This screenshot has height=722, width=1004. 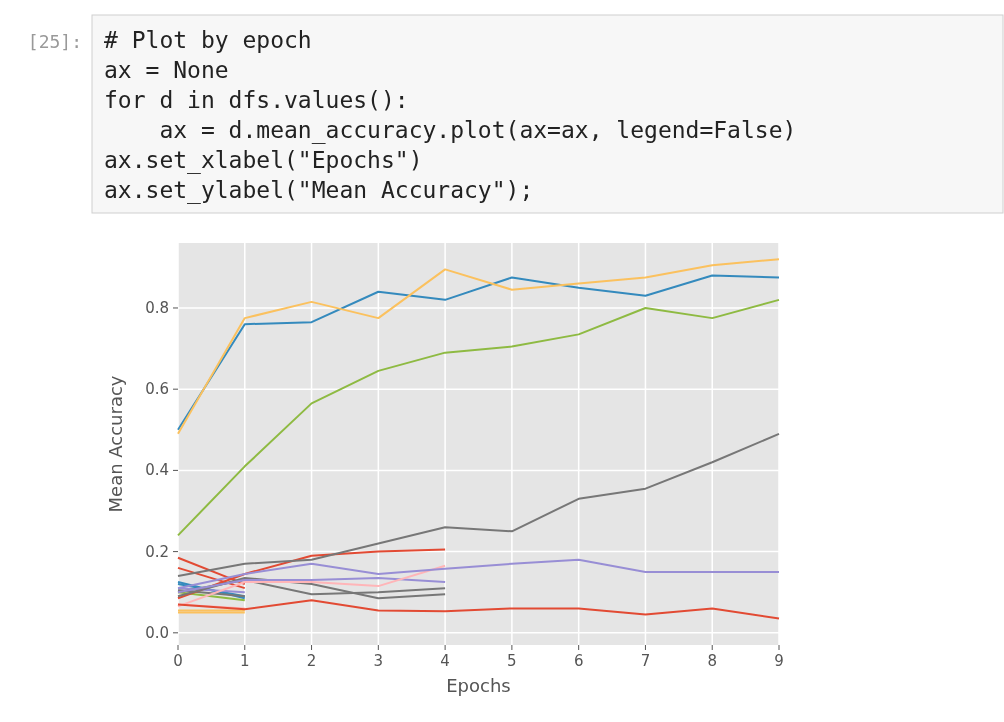 I want to click on x-tick-label: 4, so click(x=445, y=661).